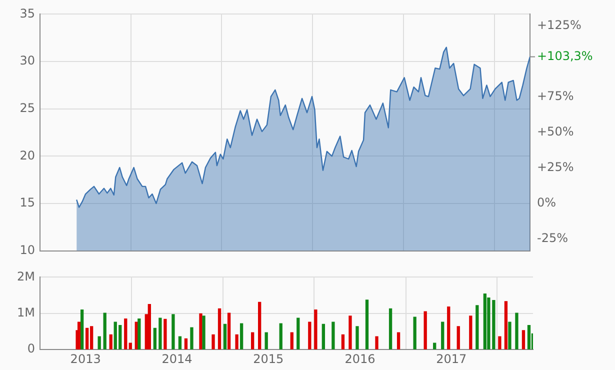  What do you see at coordinates (565, 55) in the screenshot?
I see `annotation: +103,3%` at bounding box center [565, 55].